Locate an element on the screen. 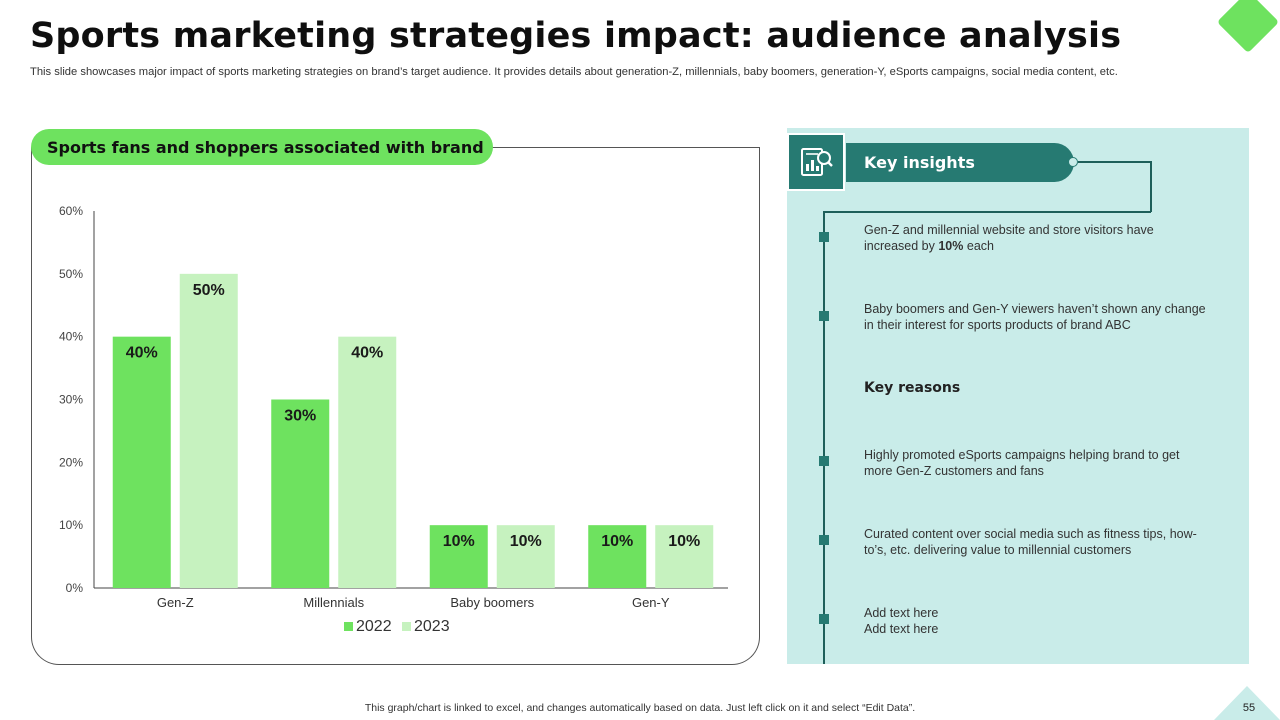  corner-diamond-decoration is located at coordinates (1248, 27).